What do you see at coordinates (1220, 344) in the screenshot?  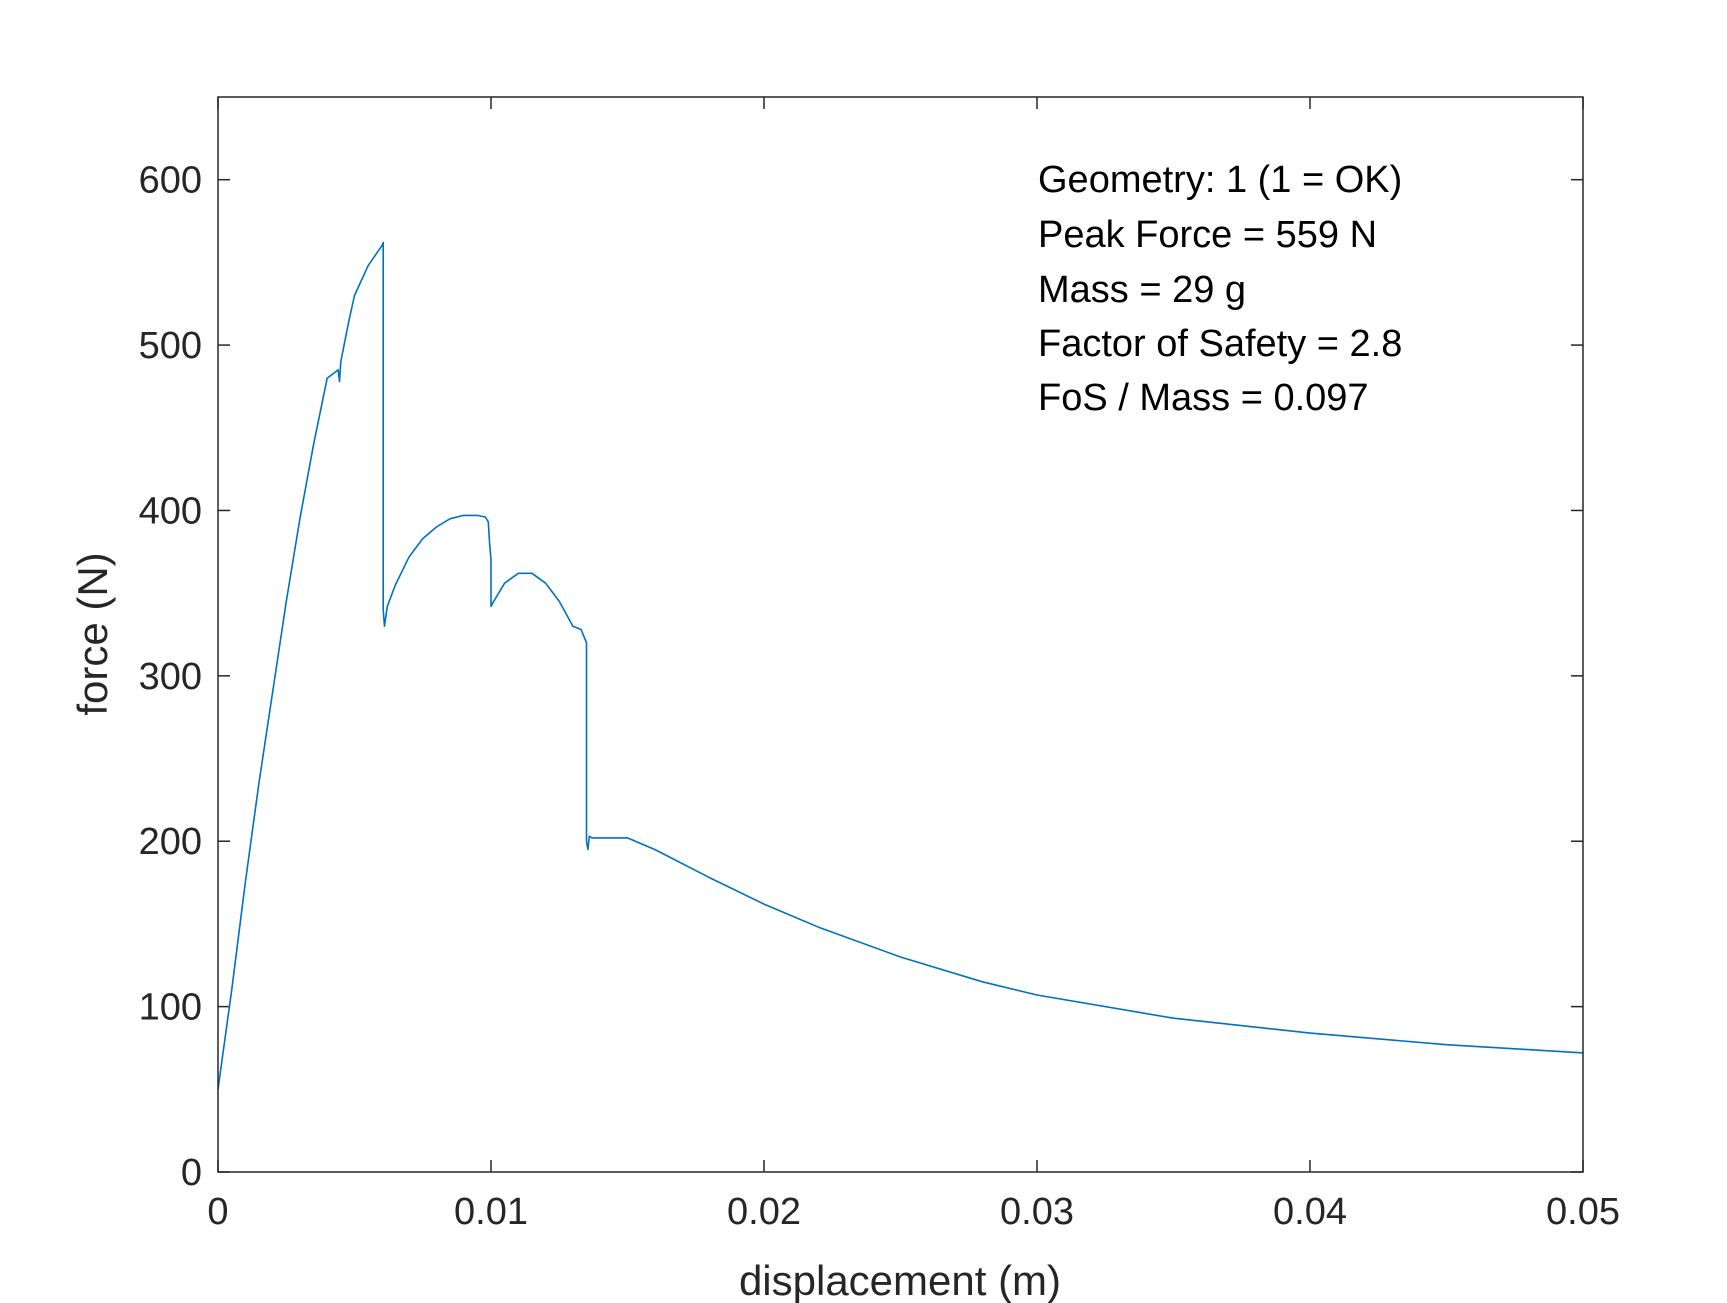 I see `annotation-factor-of-safety: Factor of Safety = 2.8` at bounding box center [1220, 344].